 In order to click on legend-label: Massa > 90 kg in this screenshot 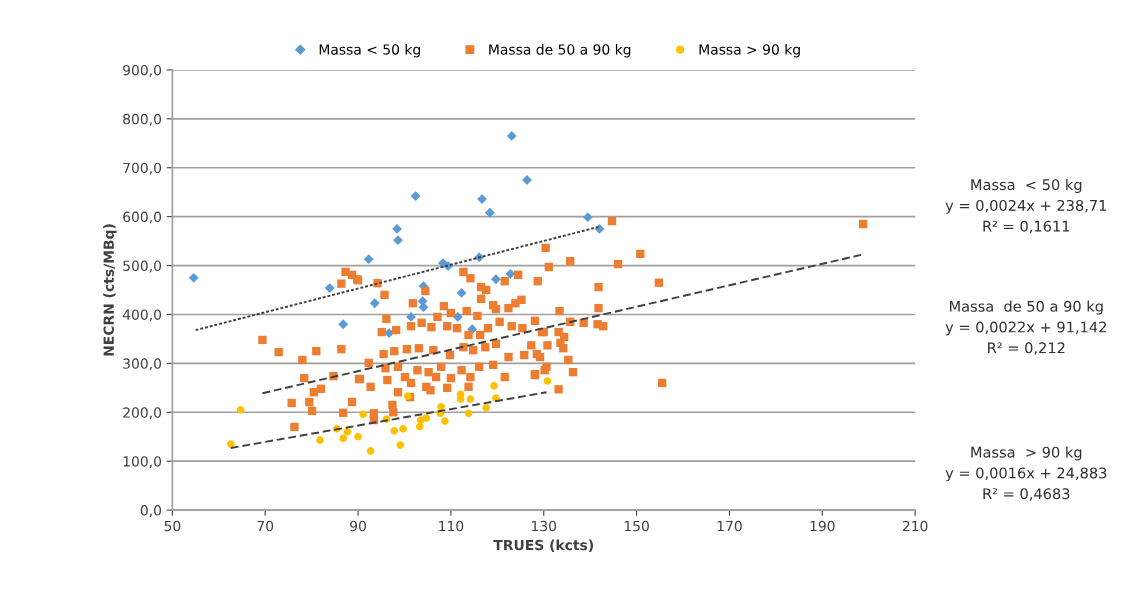, I will do `click(749, 50)`.